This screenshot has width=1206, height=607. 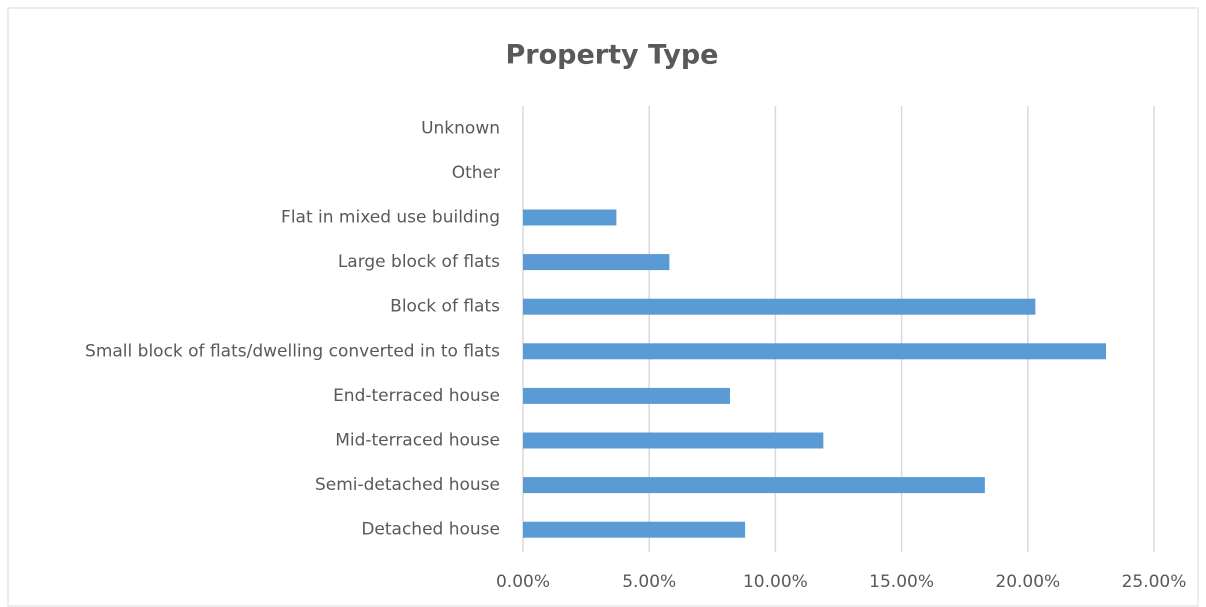 What do you see at coordinates (1154, 582) in the screenshot?
I see `x-tick-label: 25.00%` at bounding box center [1154, 582].